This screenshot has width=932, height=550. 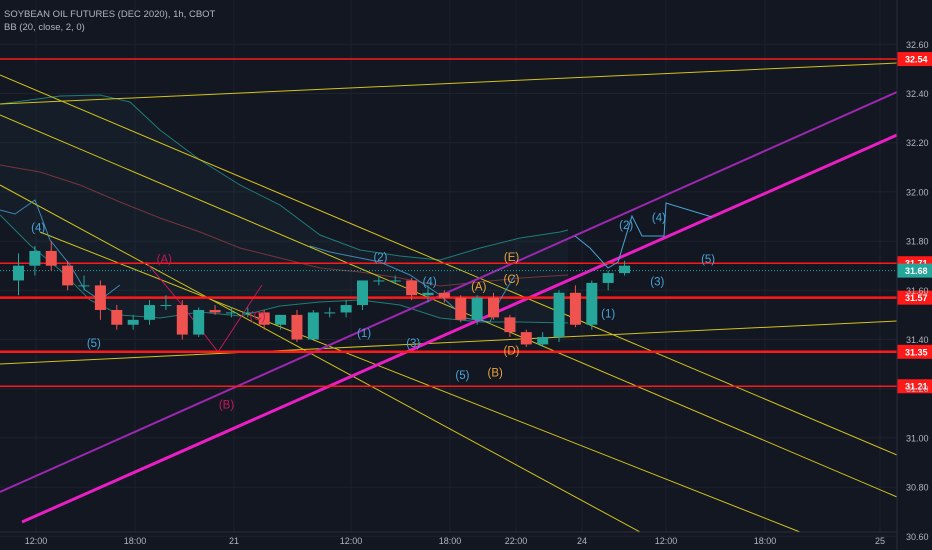 I want to click on price-tick-label: 32.60, so click(x=917, y=45).